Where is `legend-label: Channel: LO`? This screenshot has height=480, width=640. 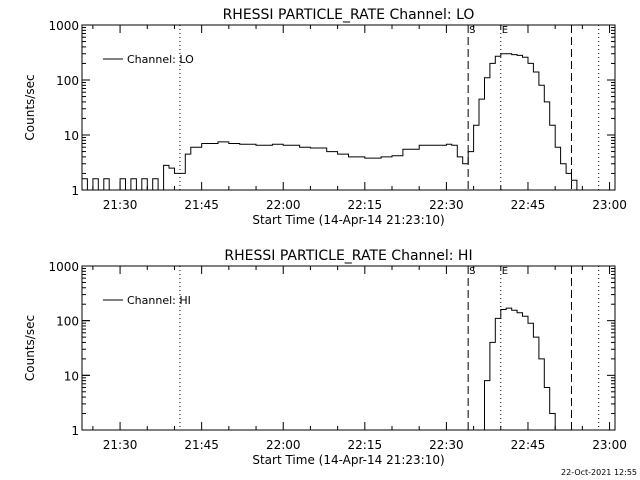
legend-label: Channel: LO is located at coordinates (160, 59).